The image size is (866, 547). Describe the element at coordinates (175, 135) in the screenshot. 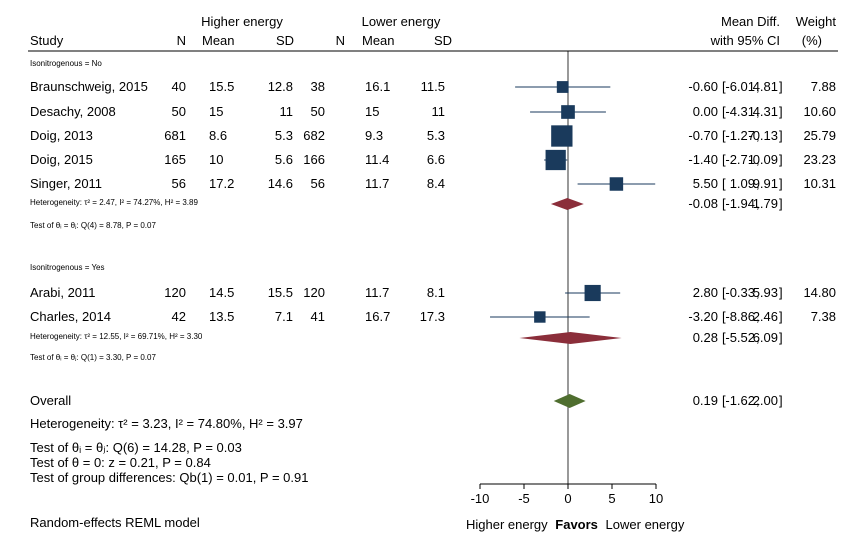

I see `study-0-2-n1: 681` at that location.